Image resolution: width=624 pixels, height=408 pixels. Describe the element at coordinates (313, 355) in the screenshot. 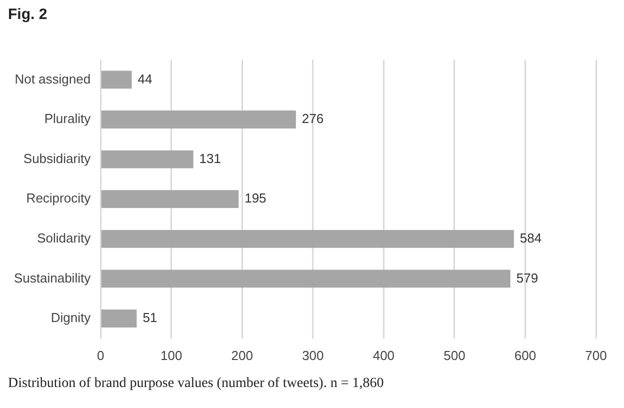

I see `x-tick-label: 300` at that location.